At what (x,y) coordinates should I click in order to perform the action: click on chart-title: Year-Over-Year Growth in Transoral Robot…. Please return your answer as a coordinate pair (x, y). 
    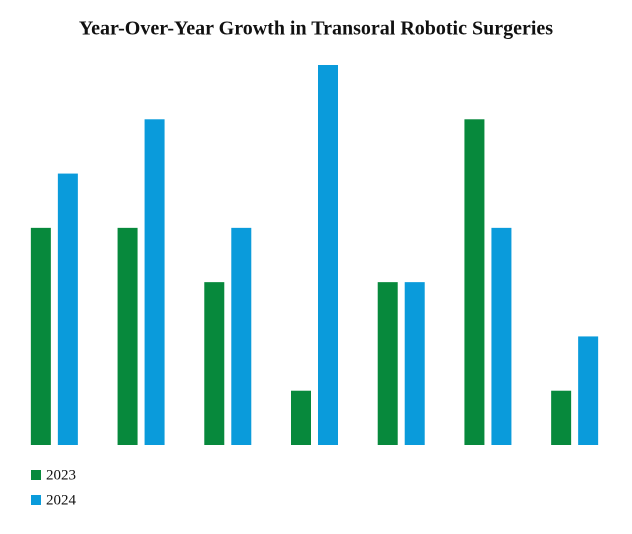
    Looking at the image, I should click on (316, 29).